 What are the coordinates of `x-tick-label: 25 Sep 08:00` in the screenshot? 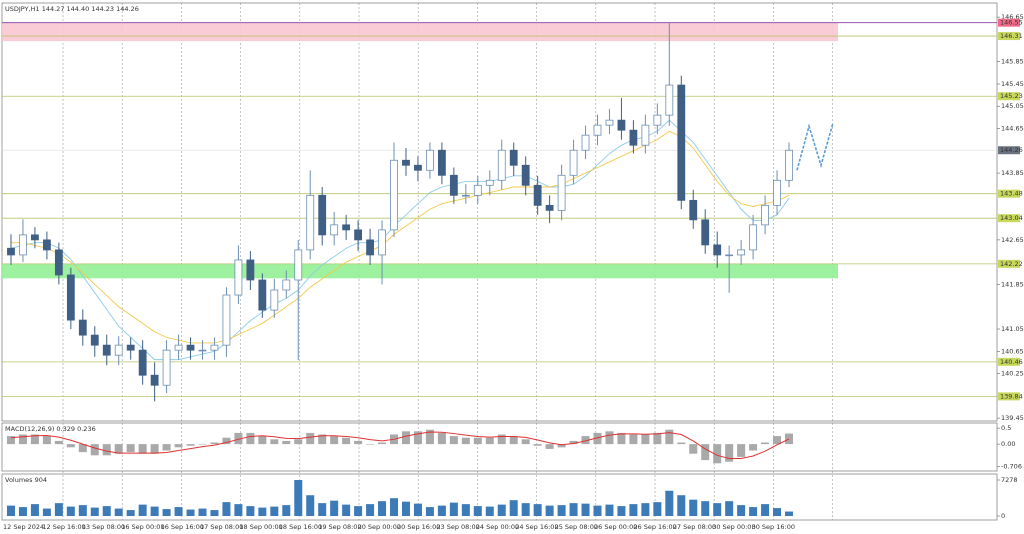 It's located at (576, 527).